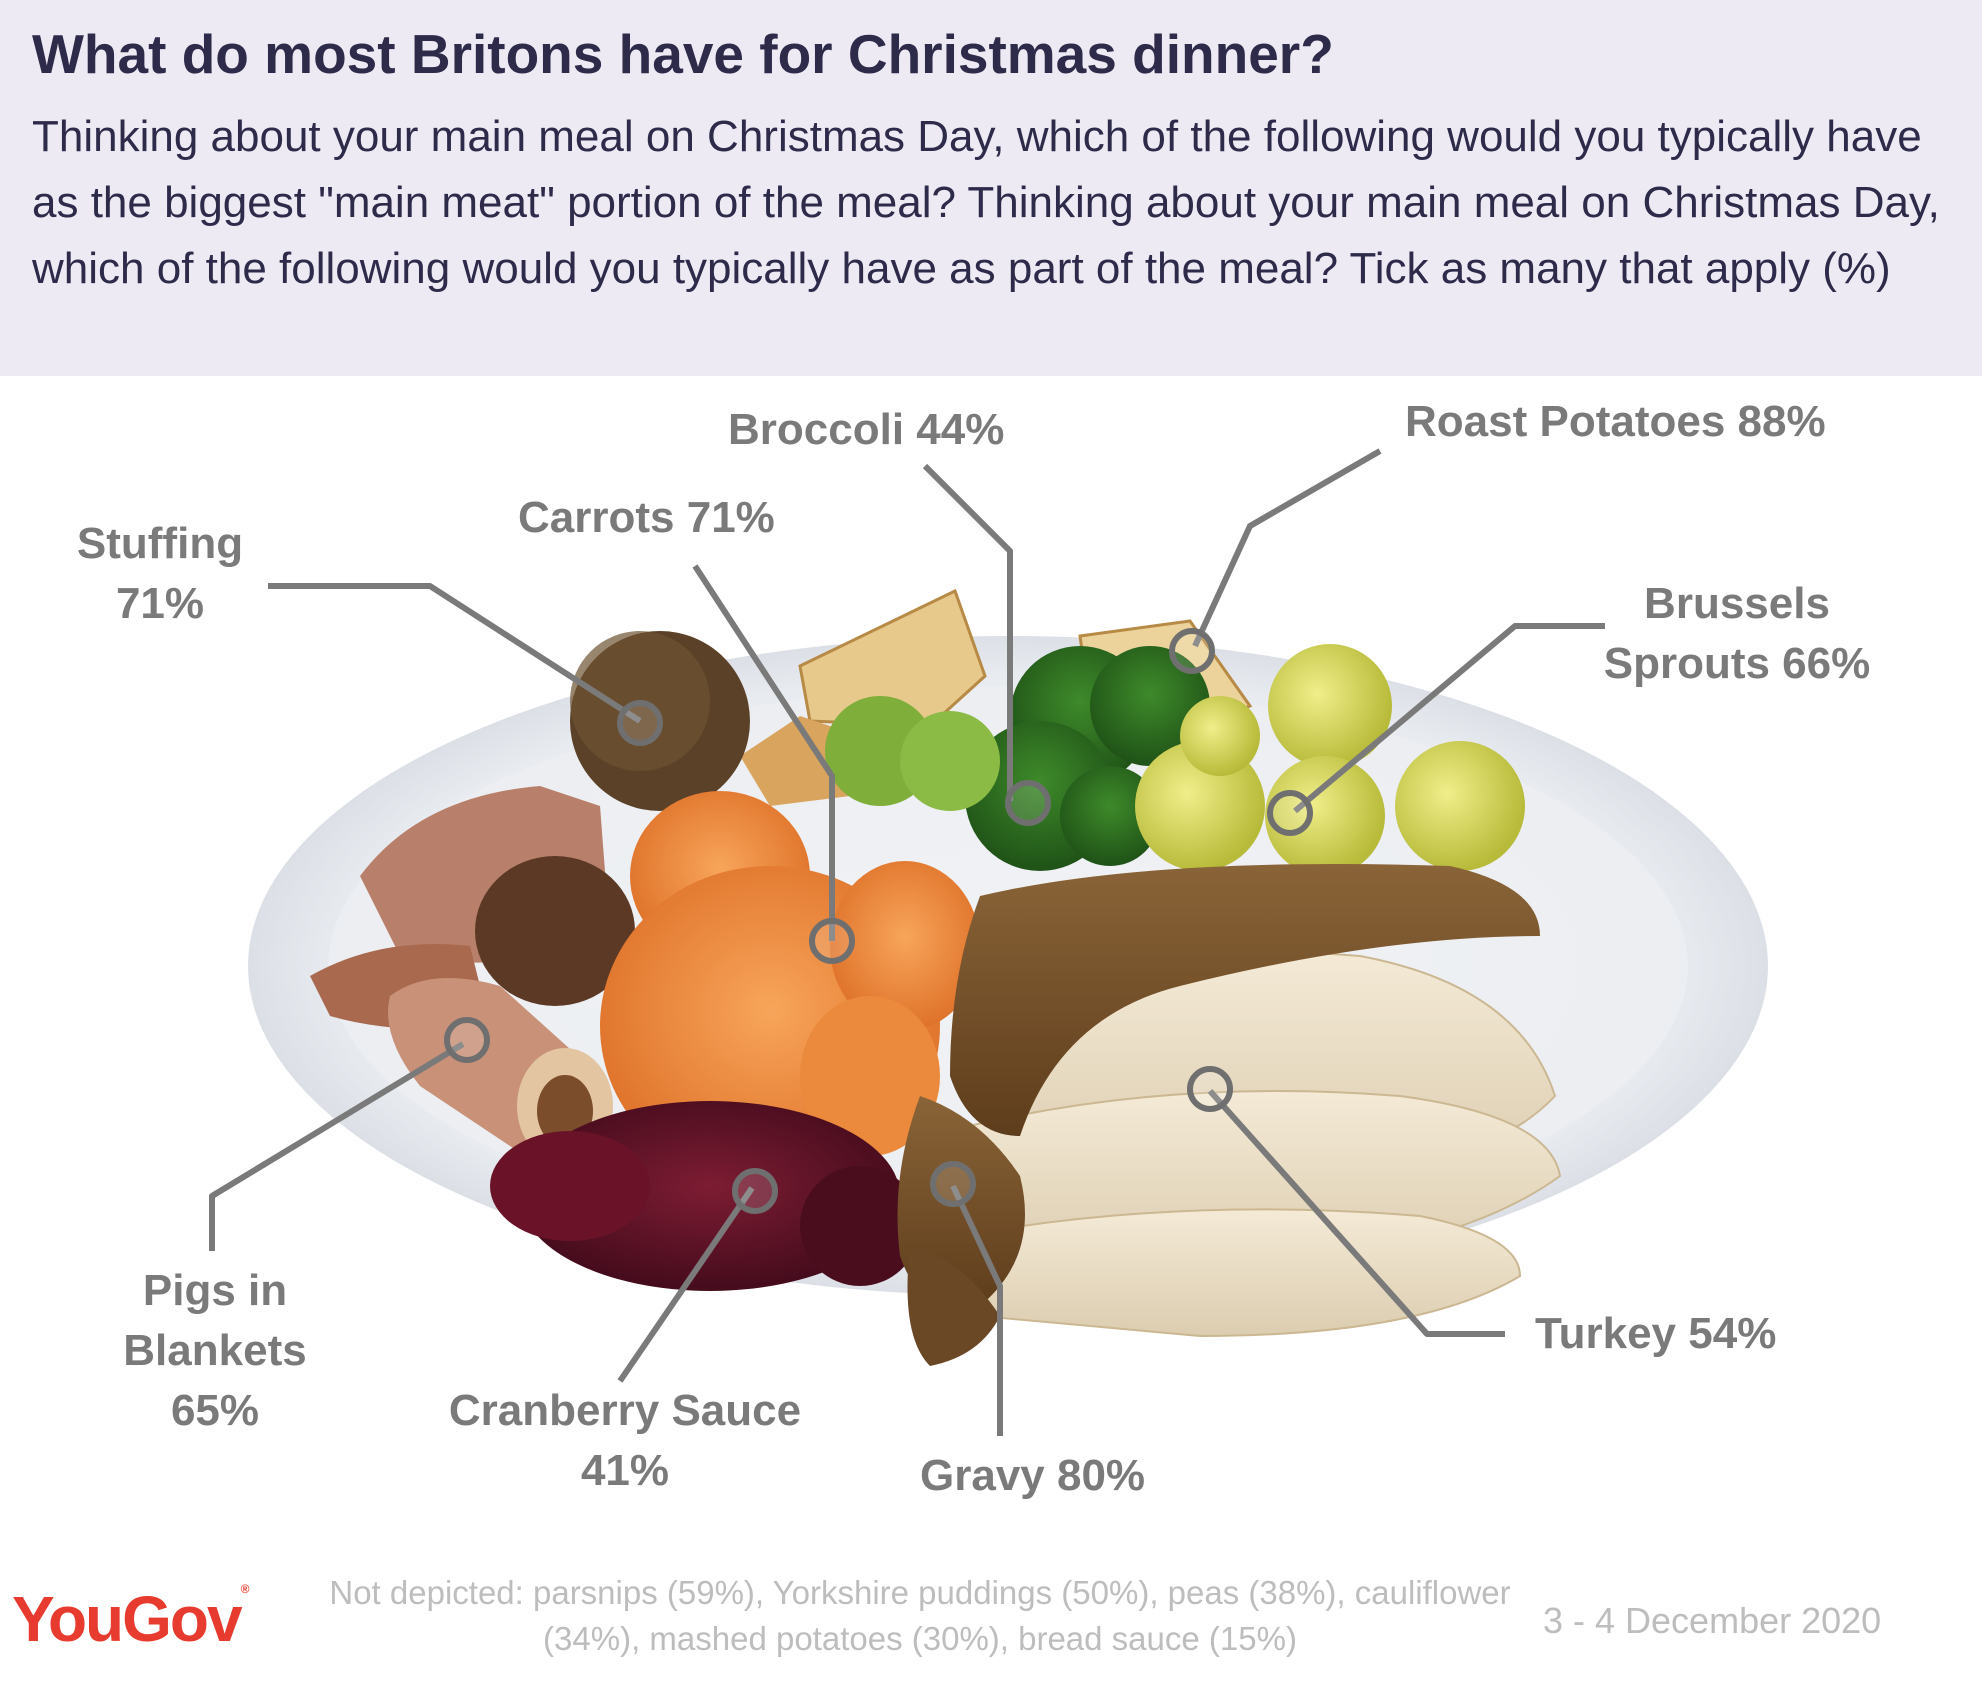 This screenshot has width=1982, height=1706. What do you see at coordinates (467, 1040) in the screenshot?
I see `pigs-ring` at bounding box center [467, 1040].